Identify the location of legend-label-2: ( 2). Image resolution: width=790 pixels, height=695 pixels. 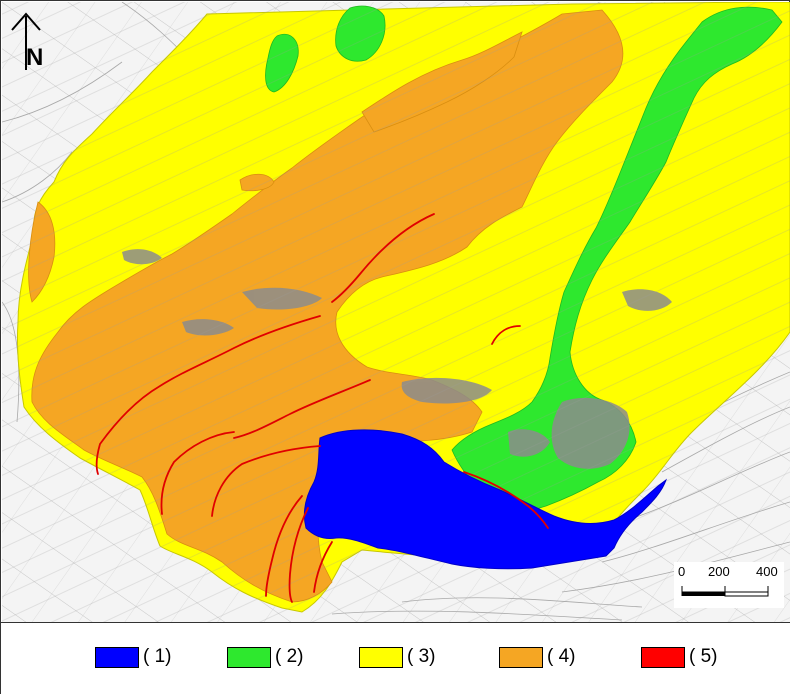
(289, 656).